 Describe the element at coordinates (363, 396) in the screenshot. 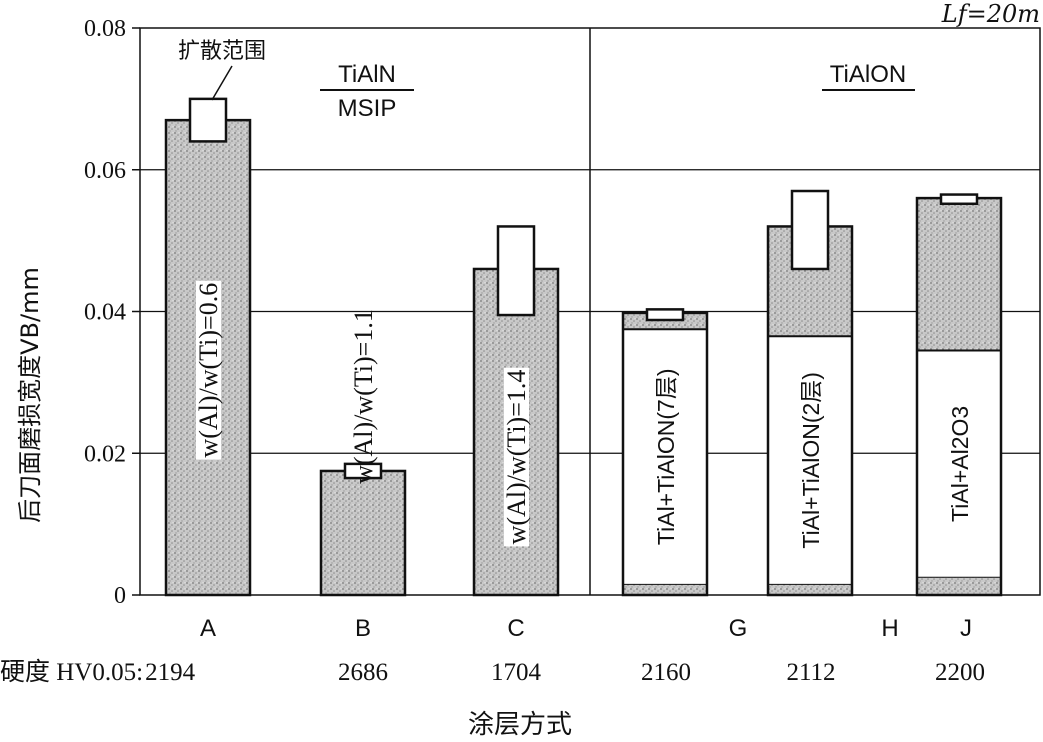

I see `bar-inner-label: w(Al)/w(Ti)=1.1` at that location.